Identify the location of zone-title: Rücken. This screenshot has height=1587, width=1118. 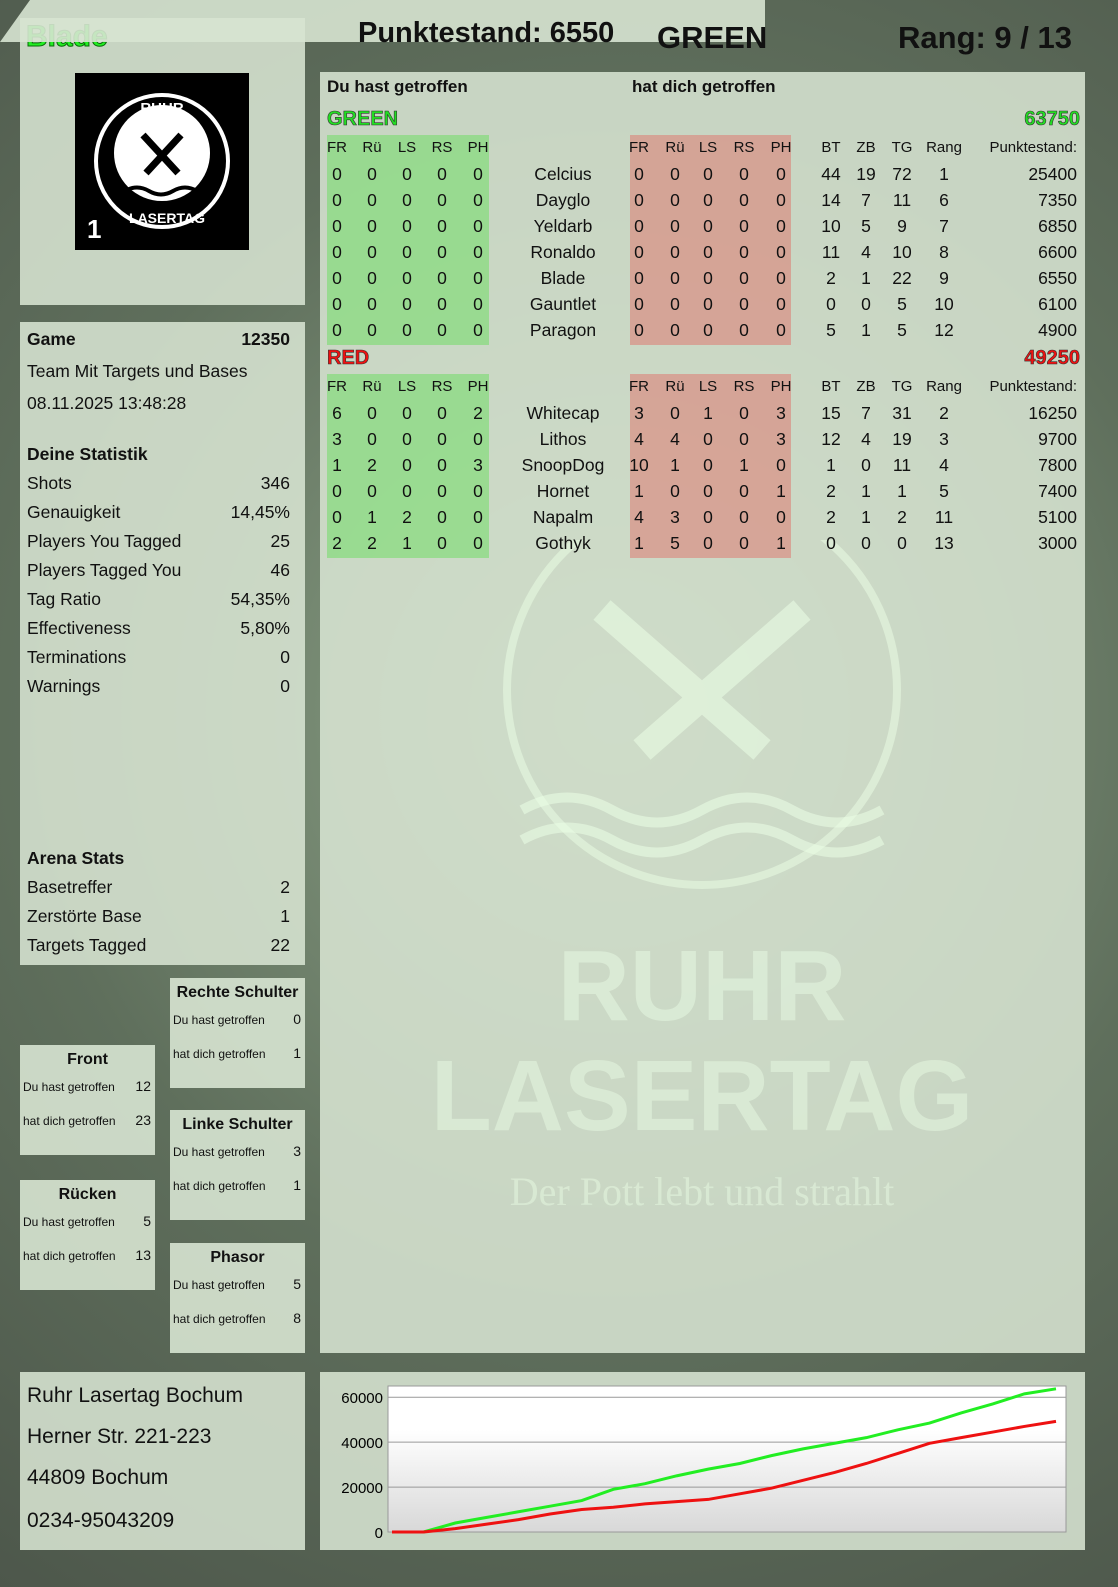
(87, 1194).